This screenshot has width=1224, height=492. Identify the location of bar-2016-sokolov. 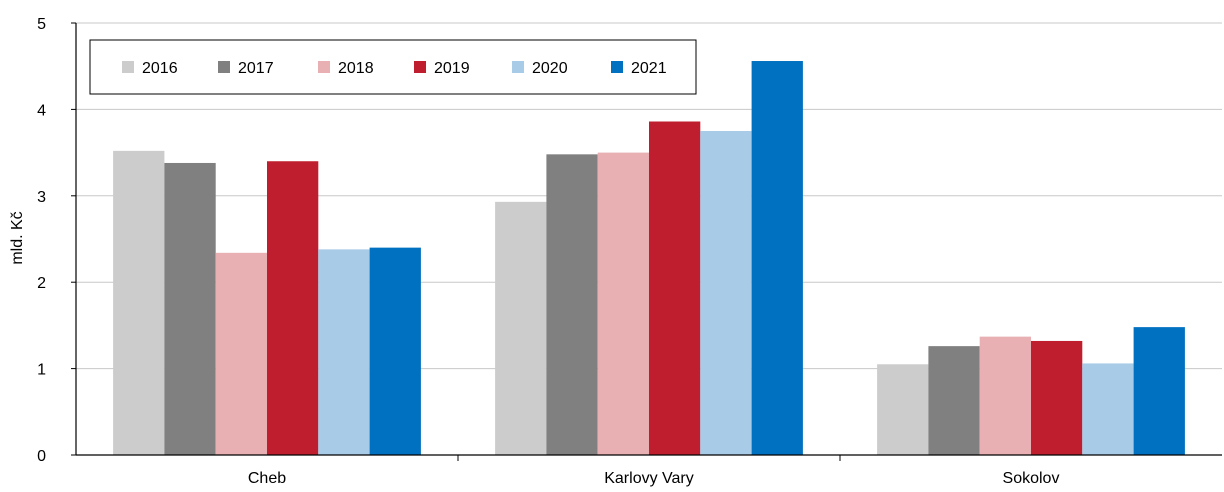
(903, 409).